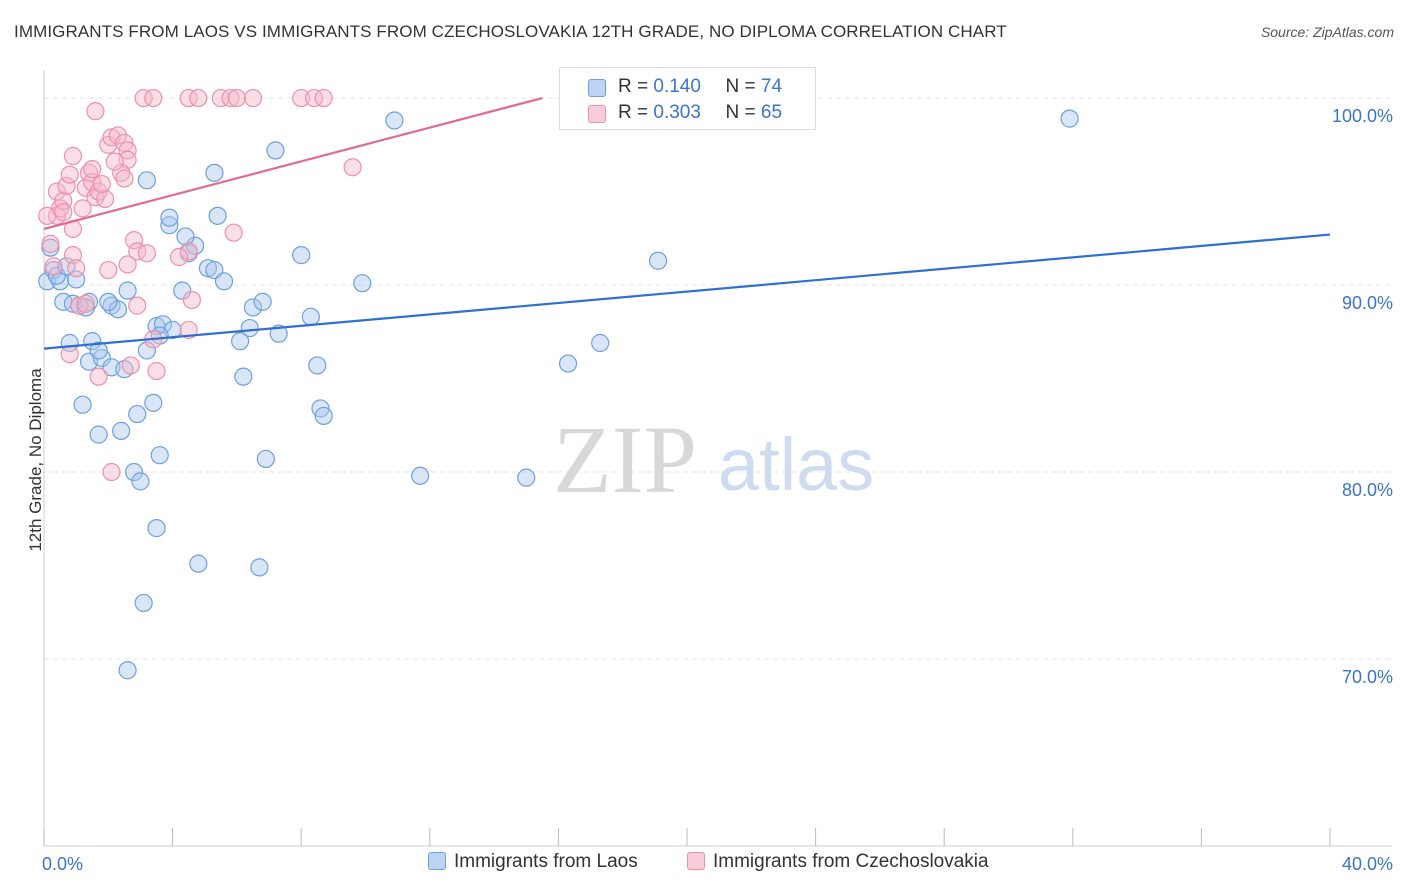 This screenshot has width=1406, height=892. I want to click on legend-swatch-czech, so click(597, 114).